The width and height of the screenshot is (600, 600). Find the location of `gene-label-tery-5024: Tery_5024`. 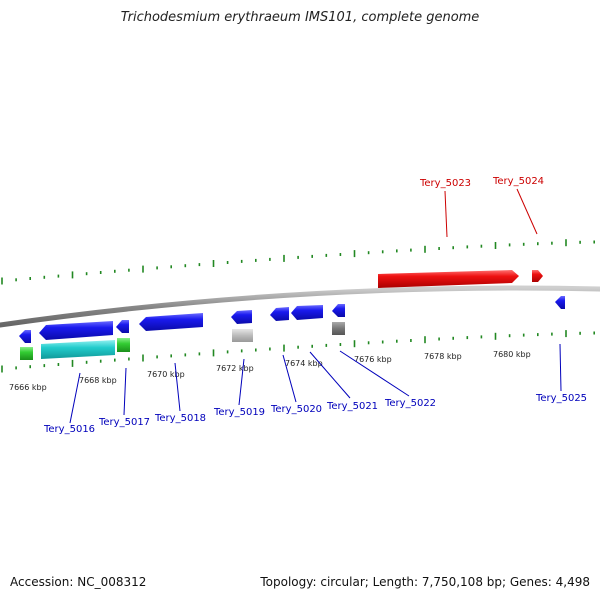

gene-label-tery-5024: Tery_5024 is located at coordinates (518, 181).